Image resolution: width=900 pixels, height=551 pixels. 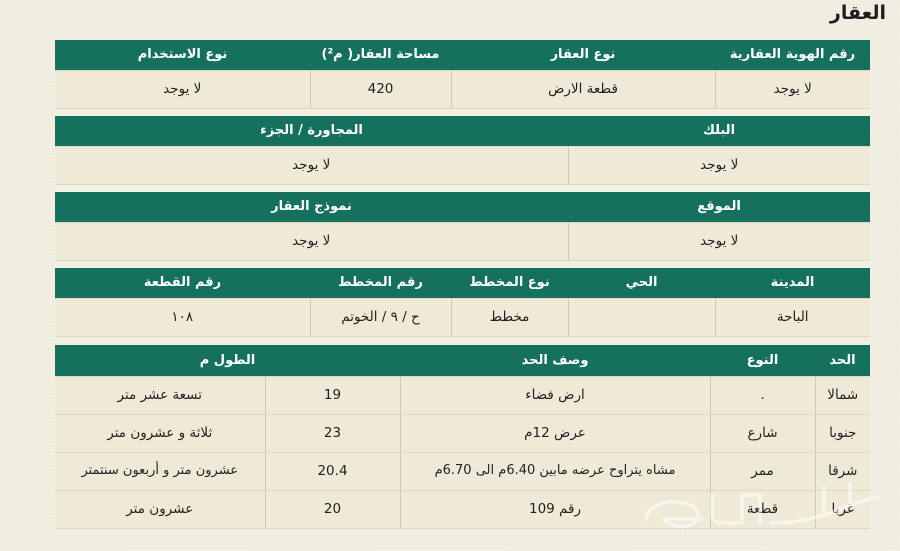 I want to click on header-boundary-type: النوع, so click(x=762, y=361).